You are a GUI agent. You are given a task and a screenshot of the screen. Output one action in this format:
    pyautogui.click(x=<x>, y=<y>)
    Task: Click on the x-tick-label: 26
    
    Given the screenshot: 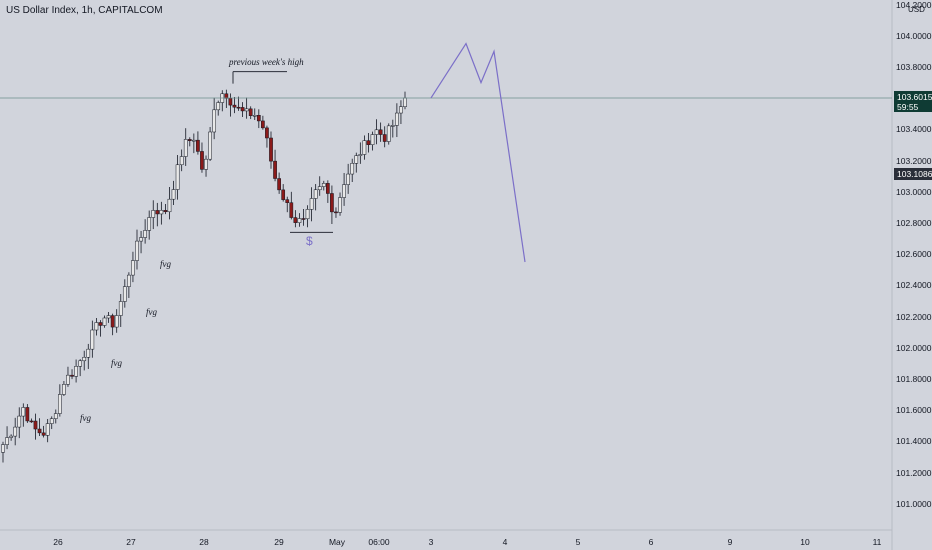 What is the action you would take?
    pyautogui.click(x=58, y=542)
    